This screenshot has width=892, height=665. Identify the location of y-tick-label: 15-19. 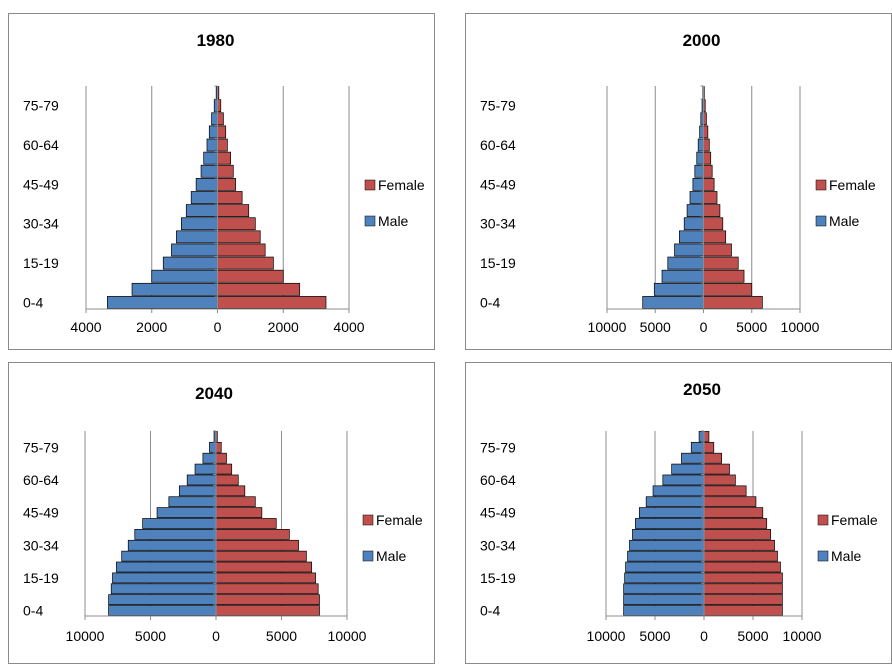
(498, 578).